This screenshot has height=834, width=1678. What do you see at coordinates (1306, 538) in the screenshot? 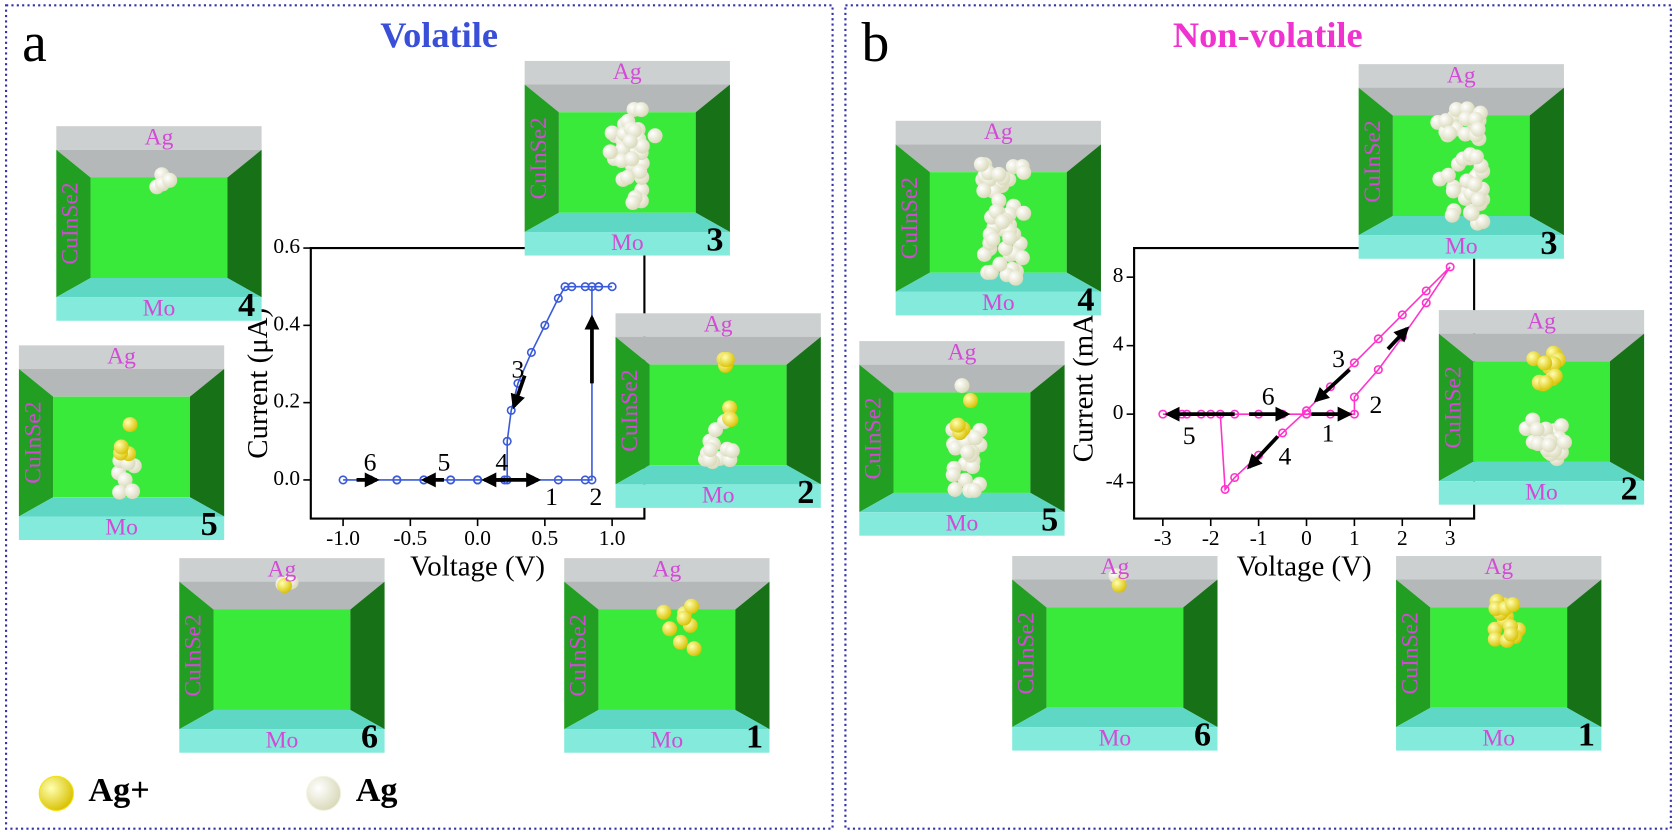
I see `x-tick-label: 0` at bounding box center [1306, 538].